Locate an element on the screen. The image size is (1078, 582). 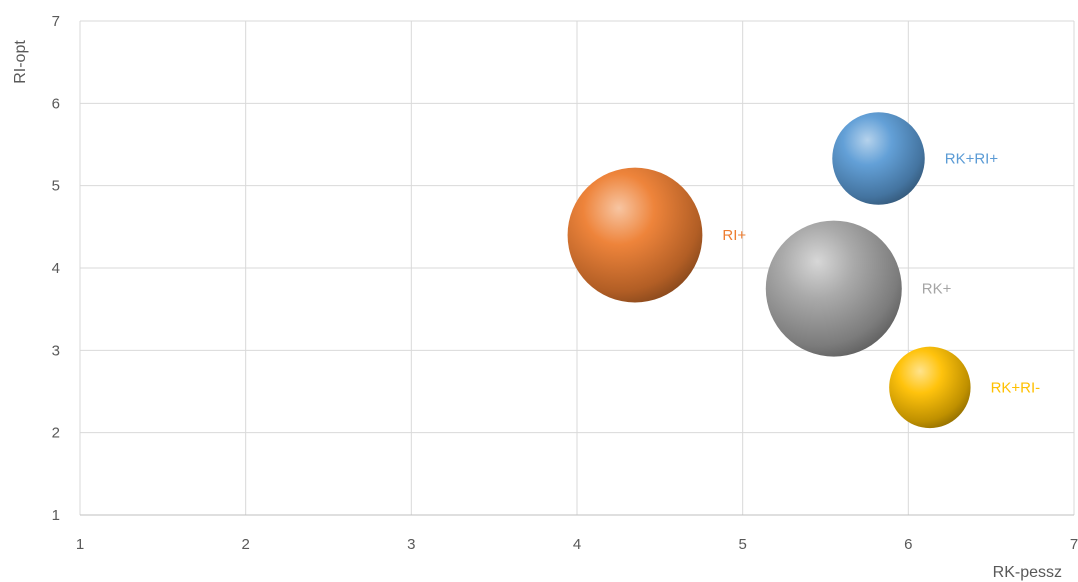
bubble-labels: RK+RI+ RI+ RK+ RK+RI- is located at coordinates (881, 273).